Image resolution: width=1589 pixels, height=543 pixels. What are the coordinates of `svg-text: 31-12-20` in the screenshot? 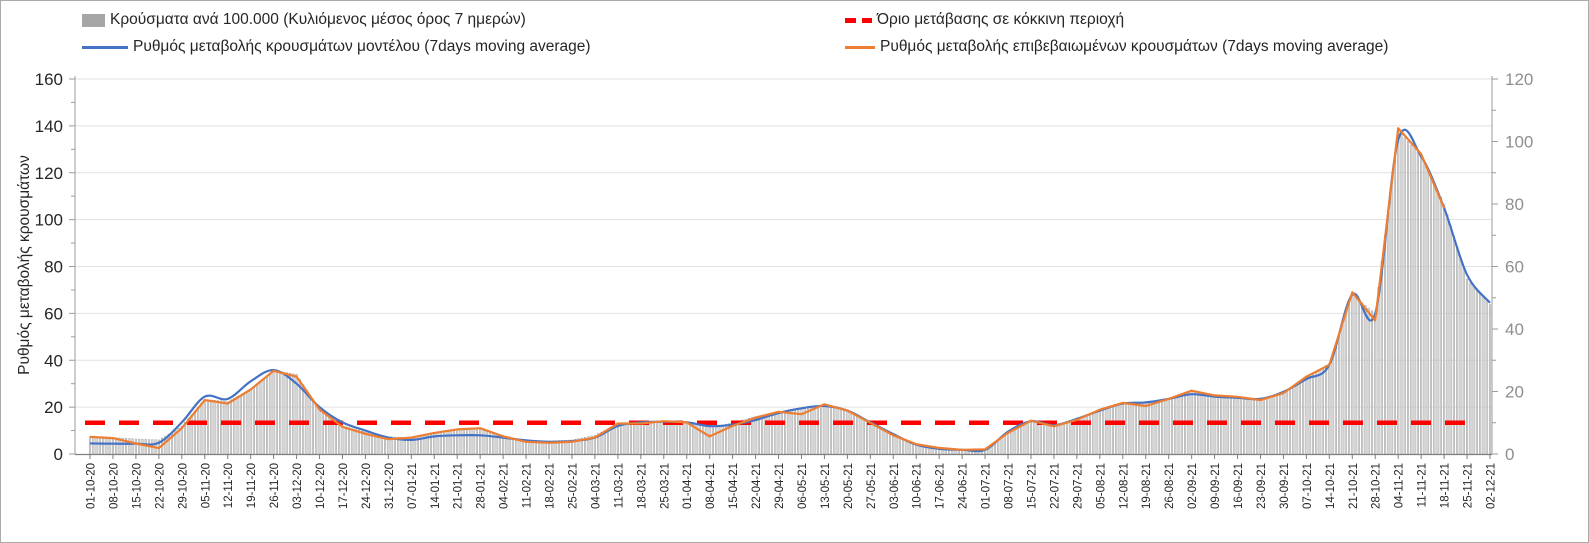 It's located at (390, 486).